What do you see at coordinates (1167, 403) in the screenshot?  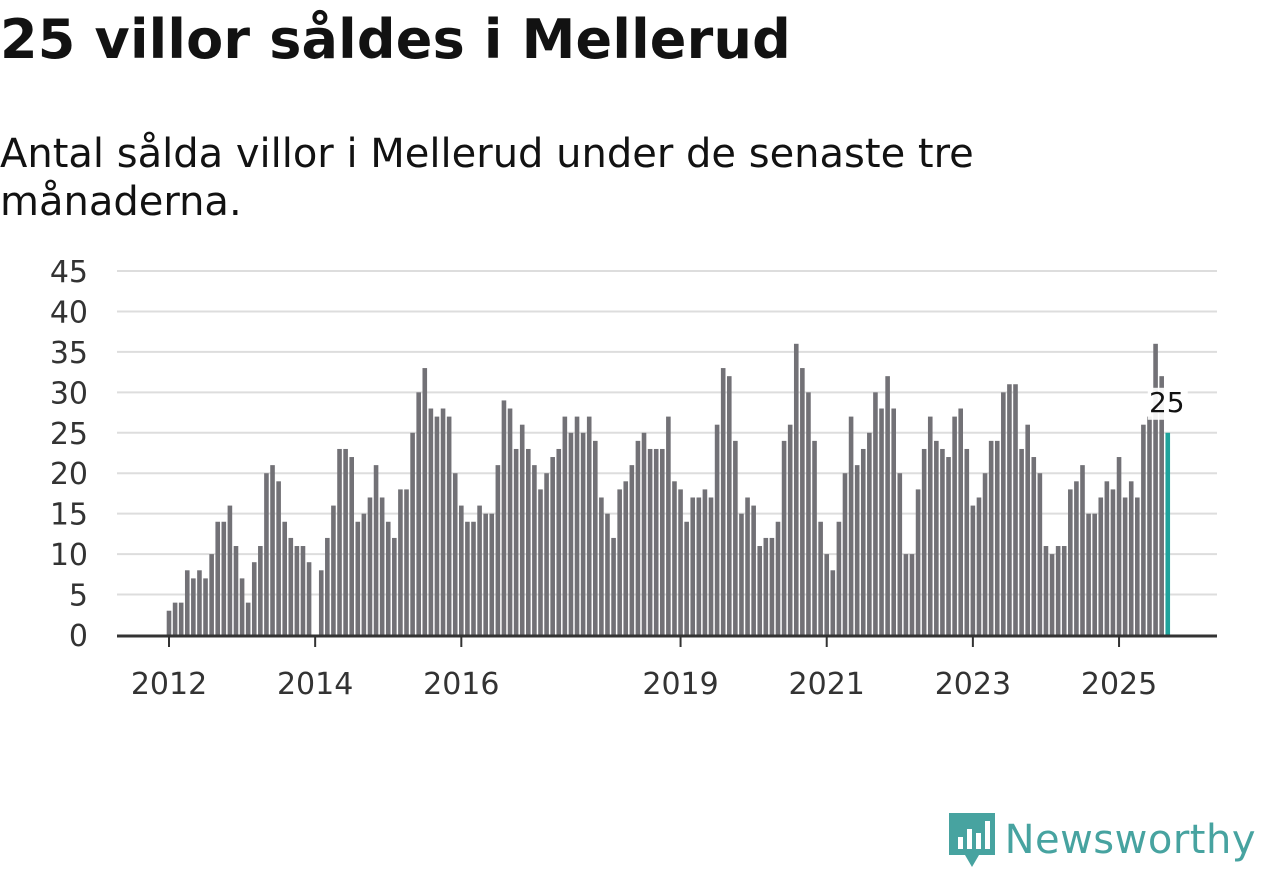 I see `annotation-background` at bounding box center [1167, 403].